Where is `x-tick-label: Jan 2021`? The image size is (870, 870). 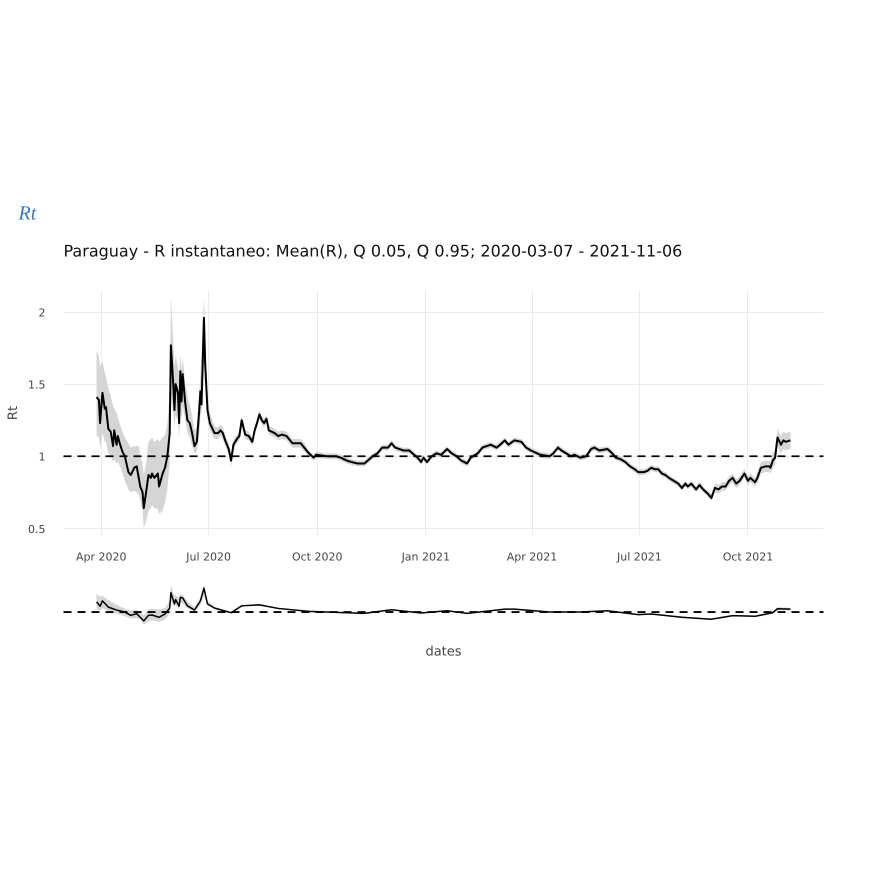
x-tick-label: Jan 2021 is located at coordinates (425, 557).